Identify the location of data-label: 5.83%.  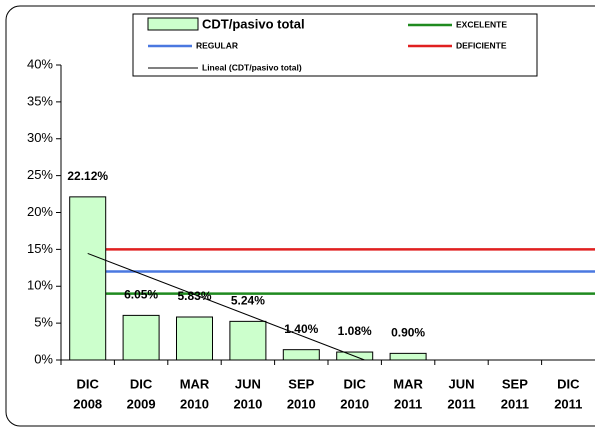
(194, 296).